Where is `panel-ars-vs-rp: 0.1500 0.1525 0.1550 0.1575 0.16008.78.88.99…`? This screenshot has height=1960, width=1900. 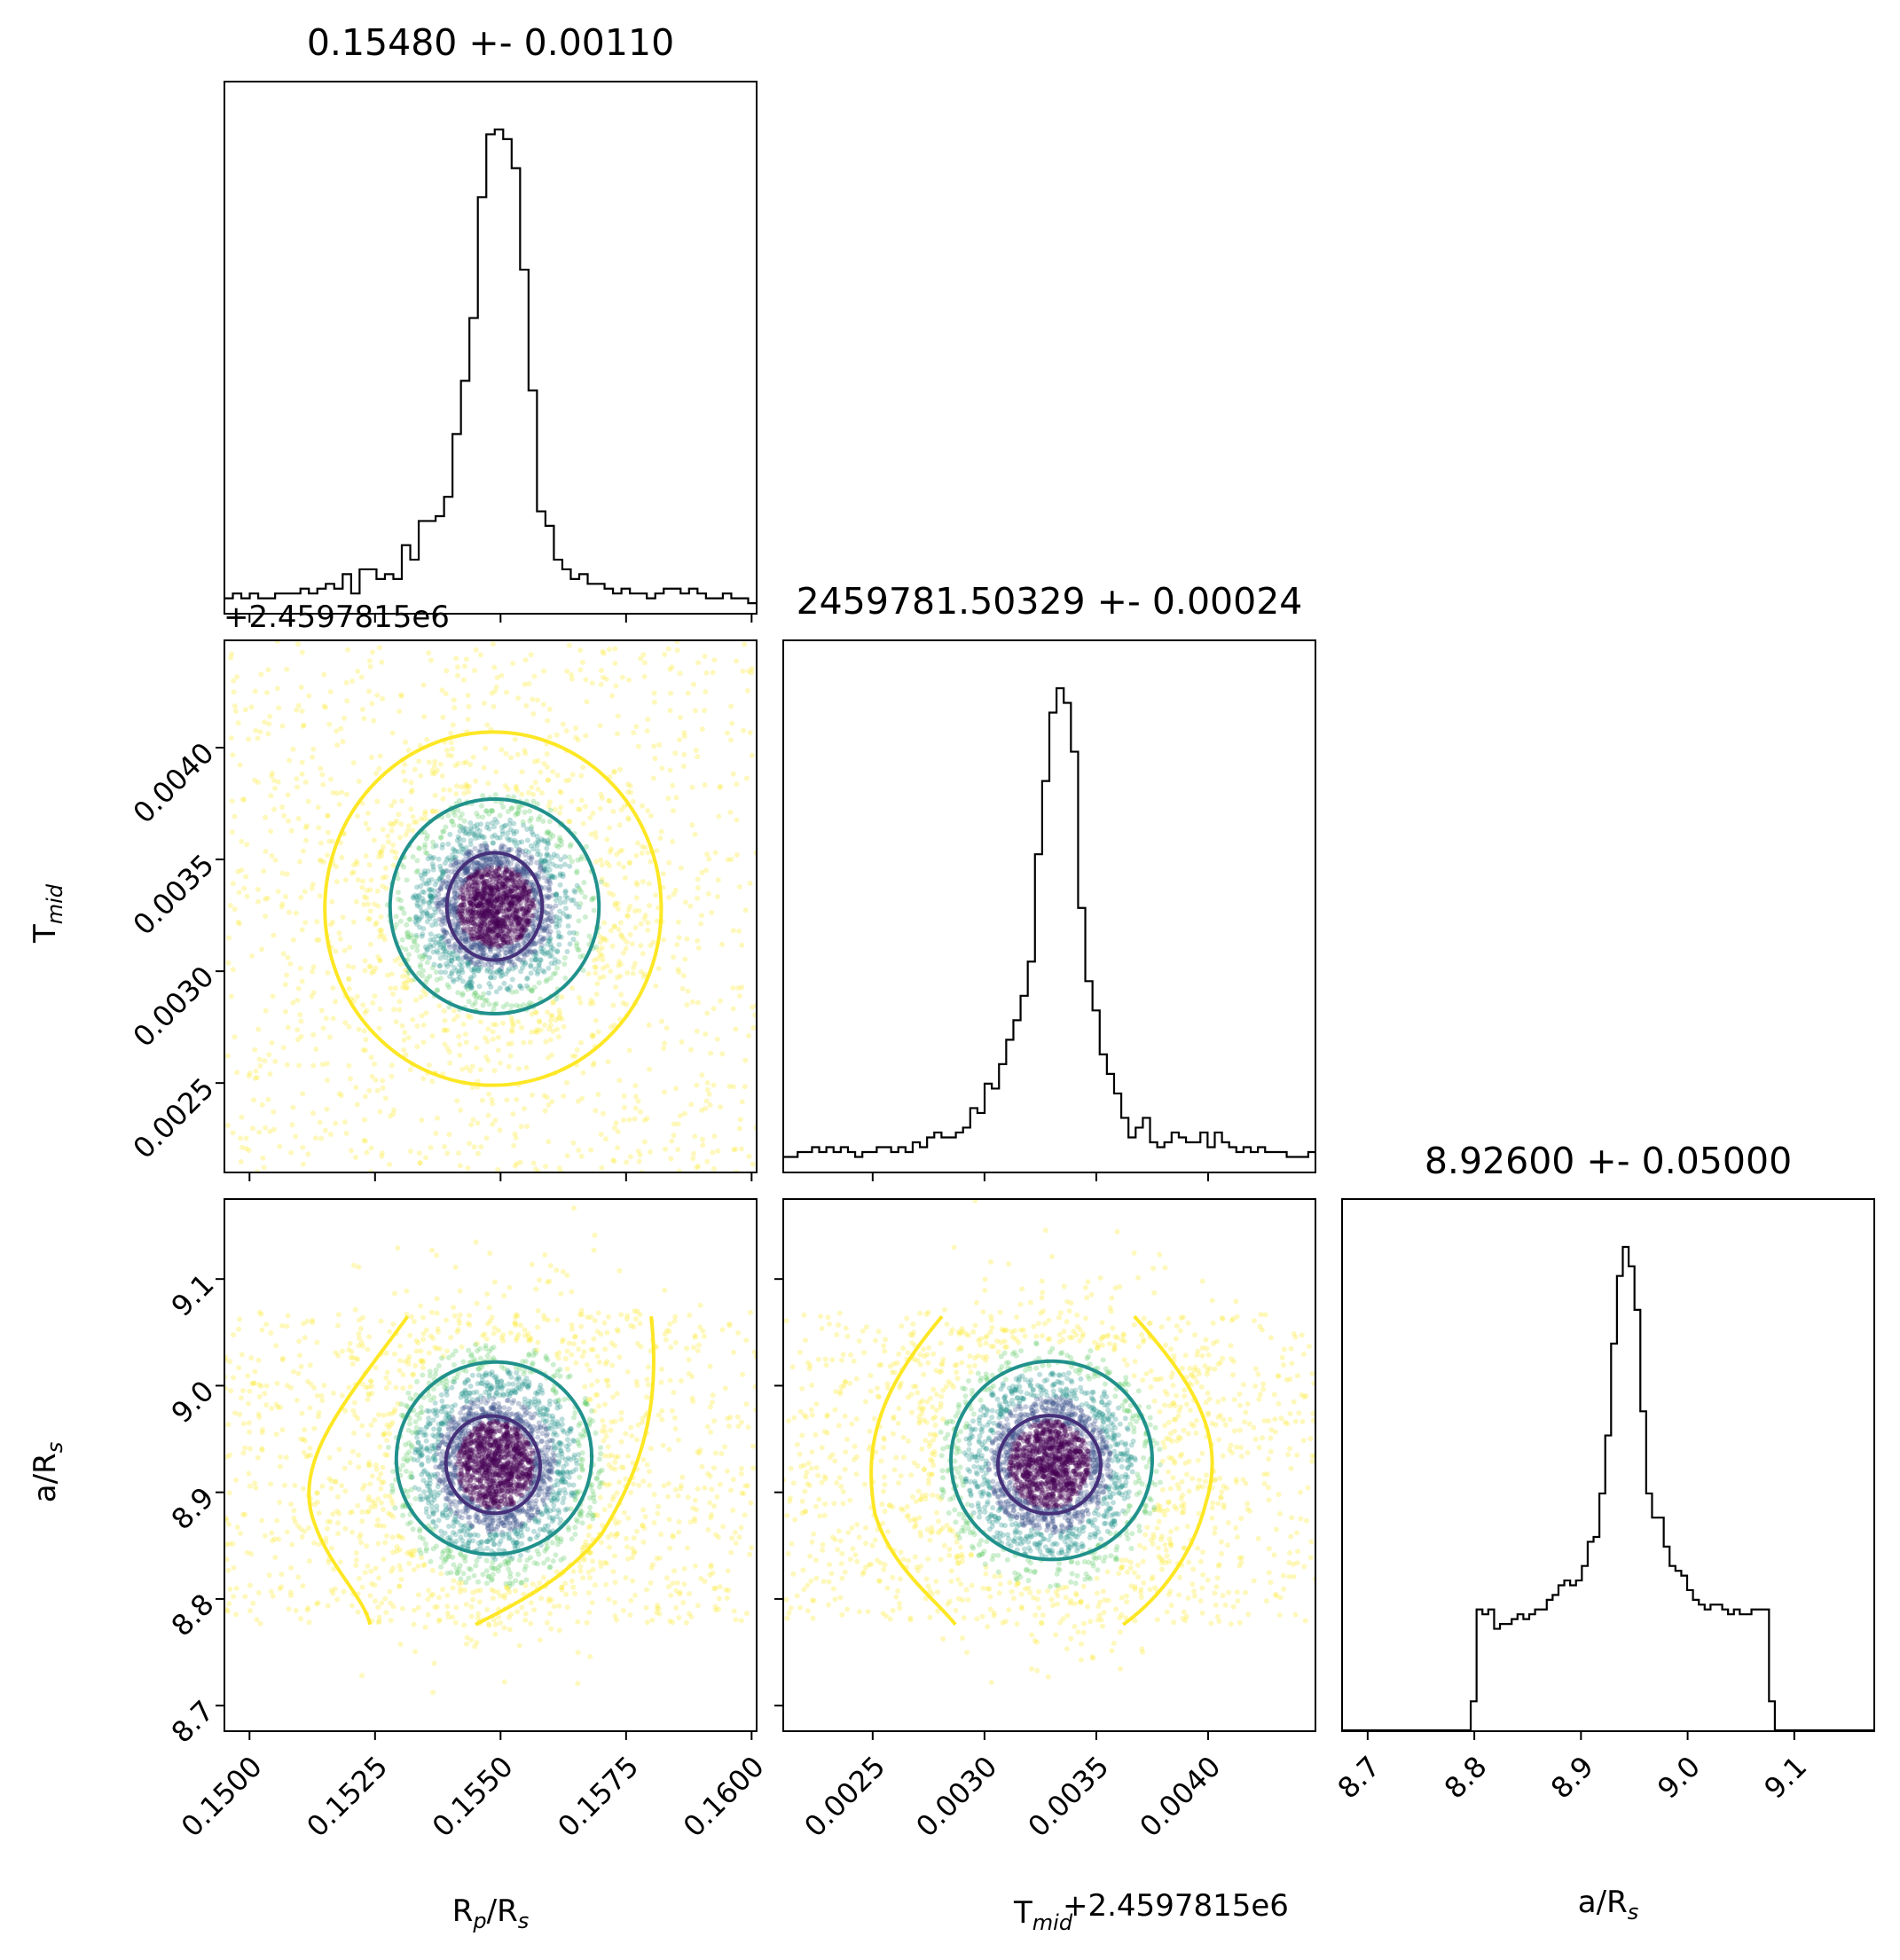
panel-ars-vs-rp: 0.1500 0.1525 0.1550 0.1575 0.16008.78.88.99… is located at coordinates (468, 1521).